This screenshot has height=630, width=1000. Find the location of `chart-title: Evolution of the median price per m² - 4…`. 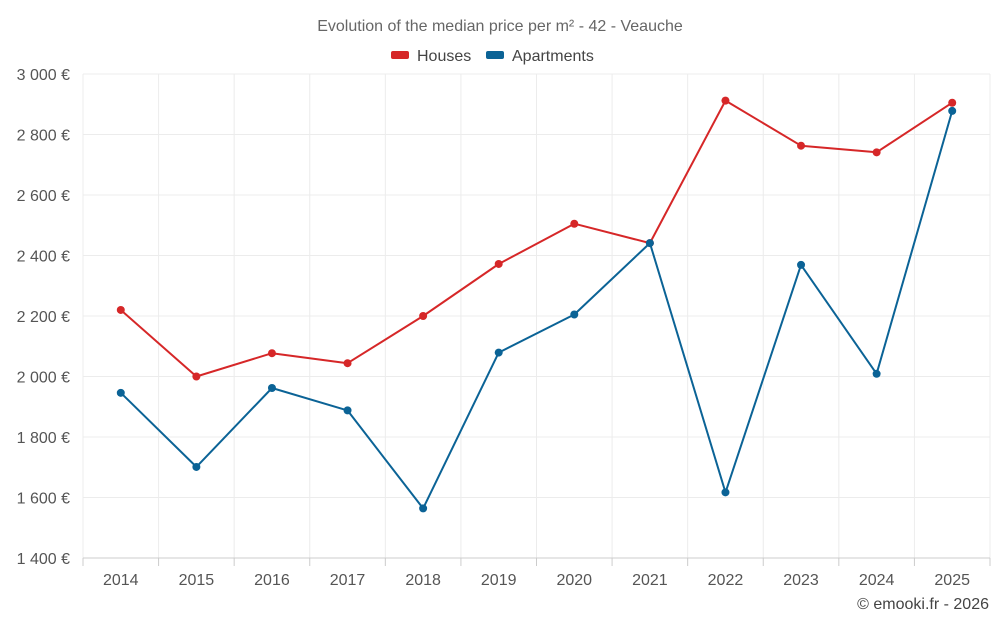

chart-title: Evolution of the median price per m² - 4… is located at coordinates (500, 26).